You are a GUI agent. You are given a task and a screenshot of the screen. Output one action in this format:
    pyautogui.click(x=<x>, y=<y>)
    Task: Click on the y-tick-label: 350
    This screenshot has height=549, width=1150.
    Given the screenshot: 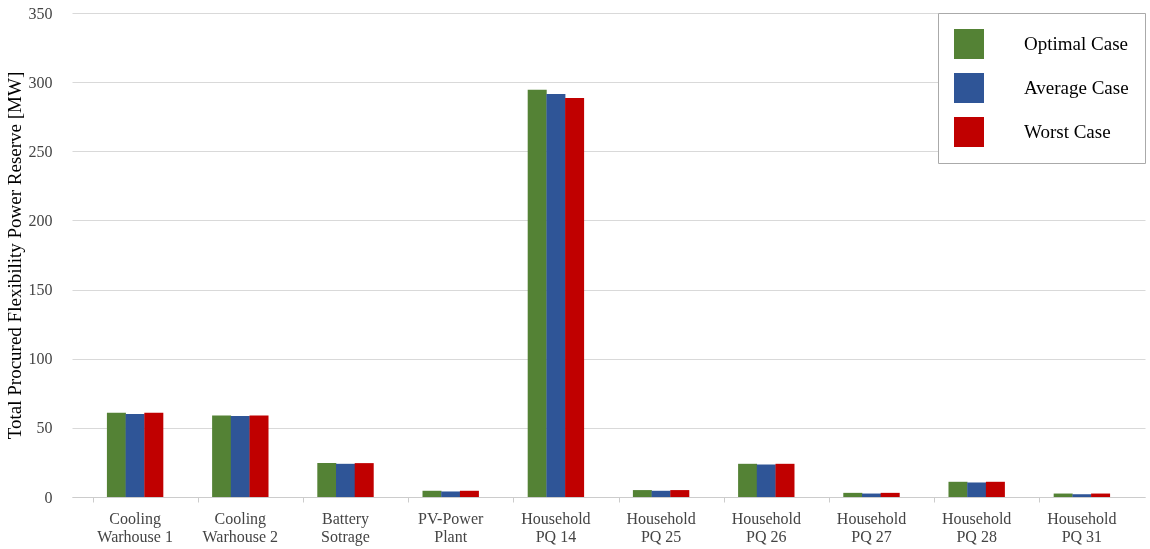 What is the action you would take?
    pyautogui.click(x=40, y=13)
    